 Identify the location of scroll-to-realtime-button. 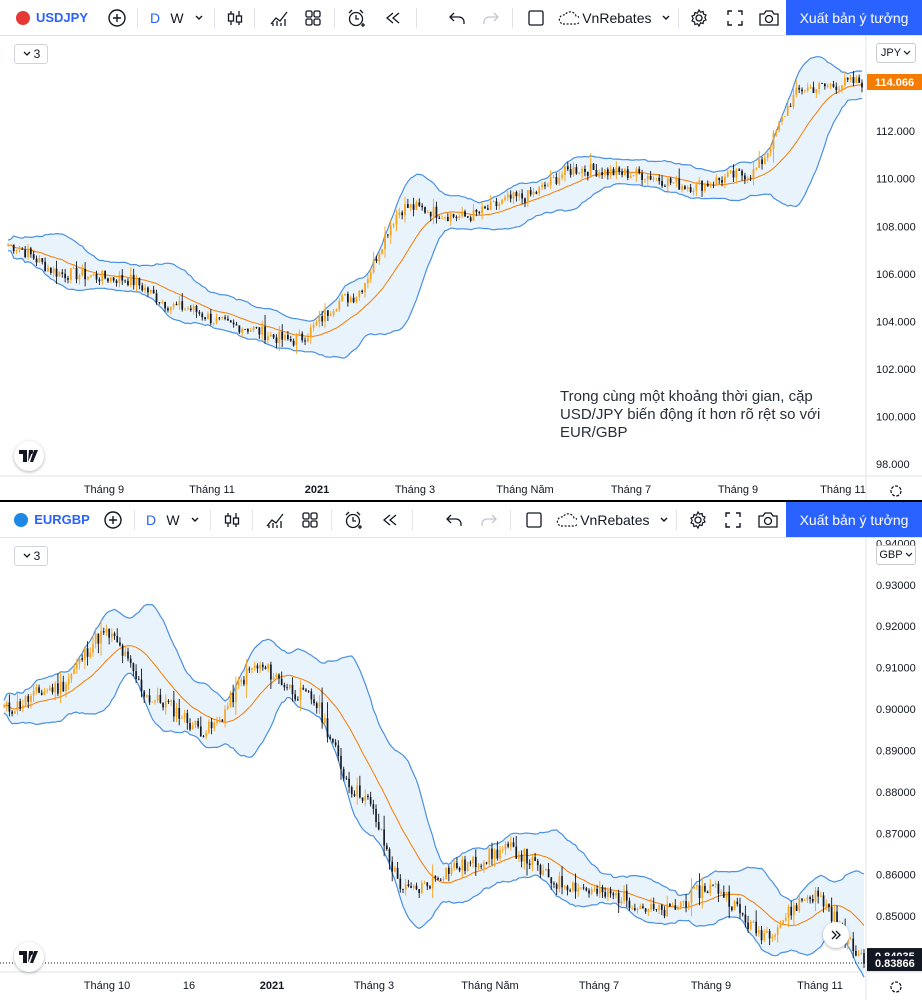
(836, 935).